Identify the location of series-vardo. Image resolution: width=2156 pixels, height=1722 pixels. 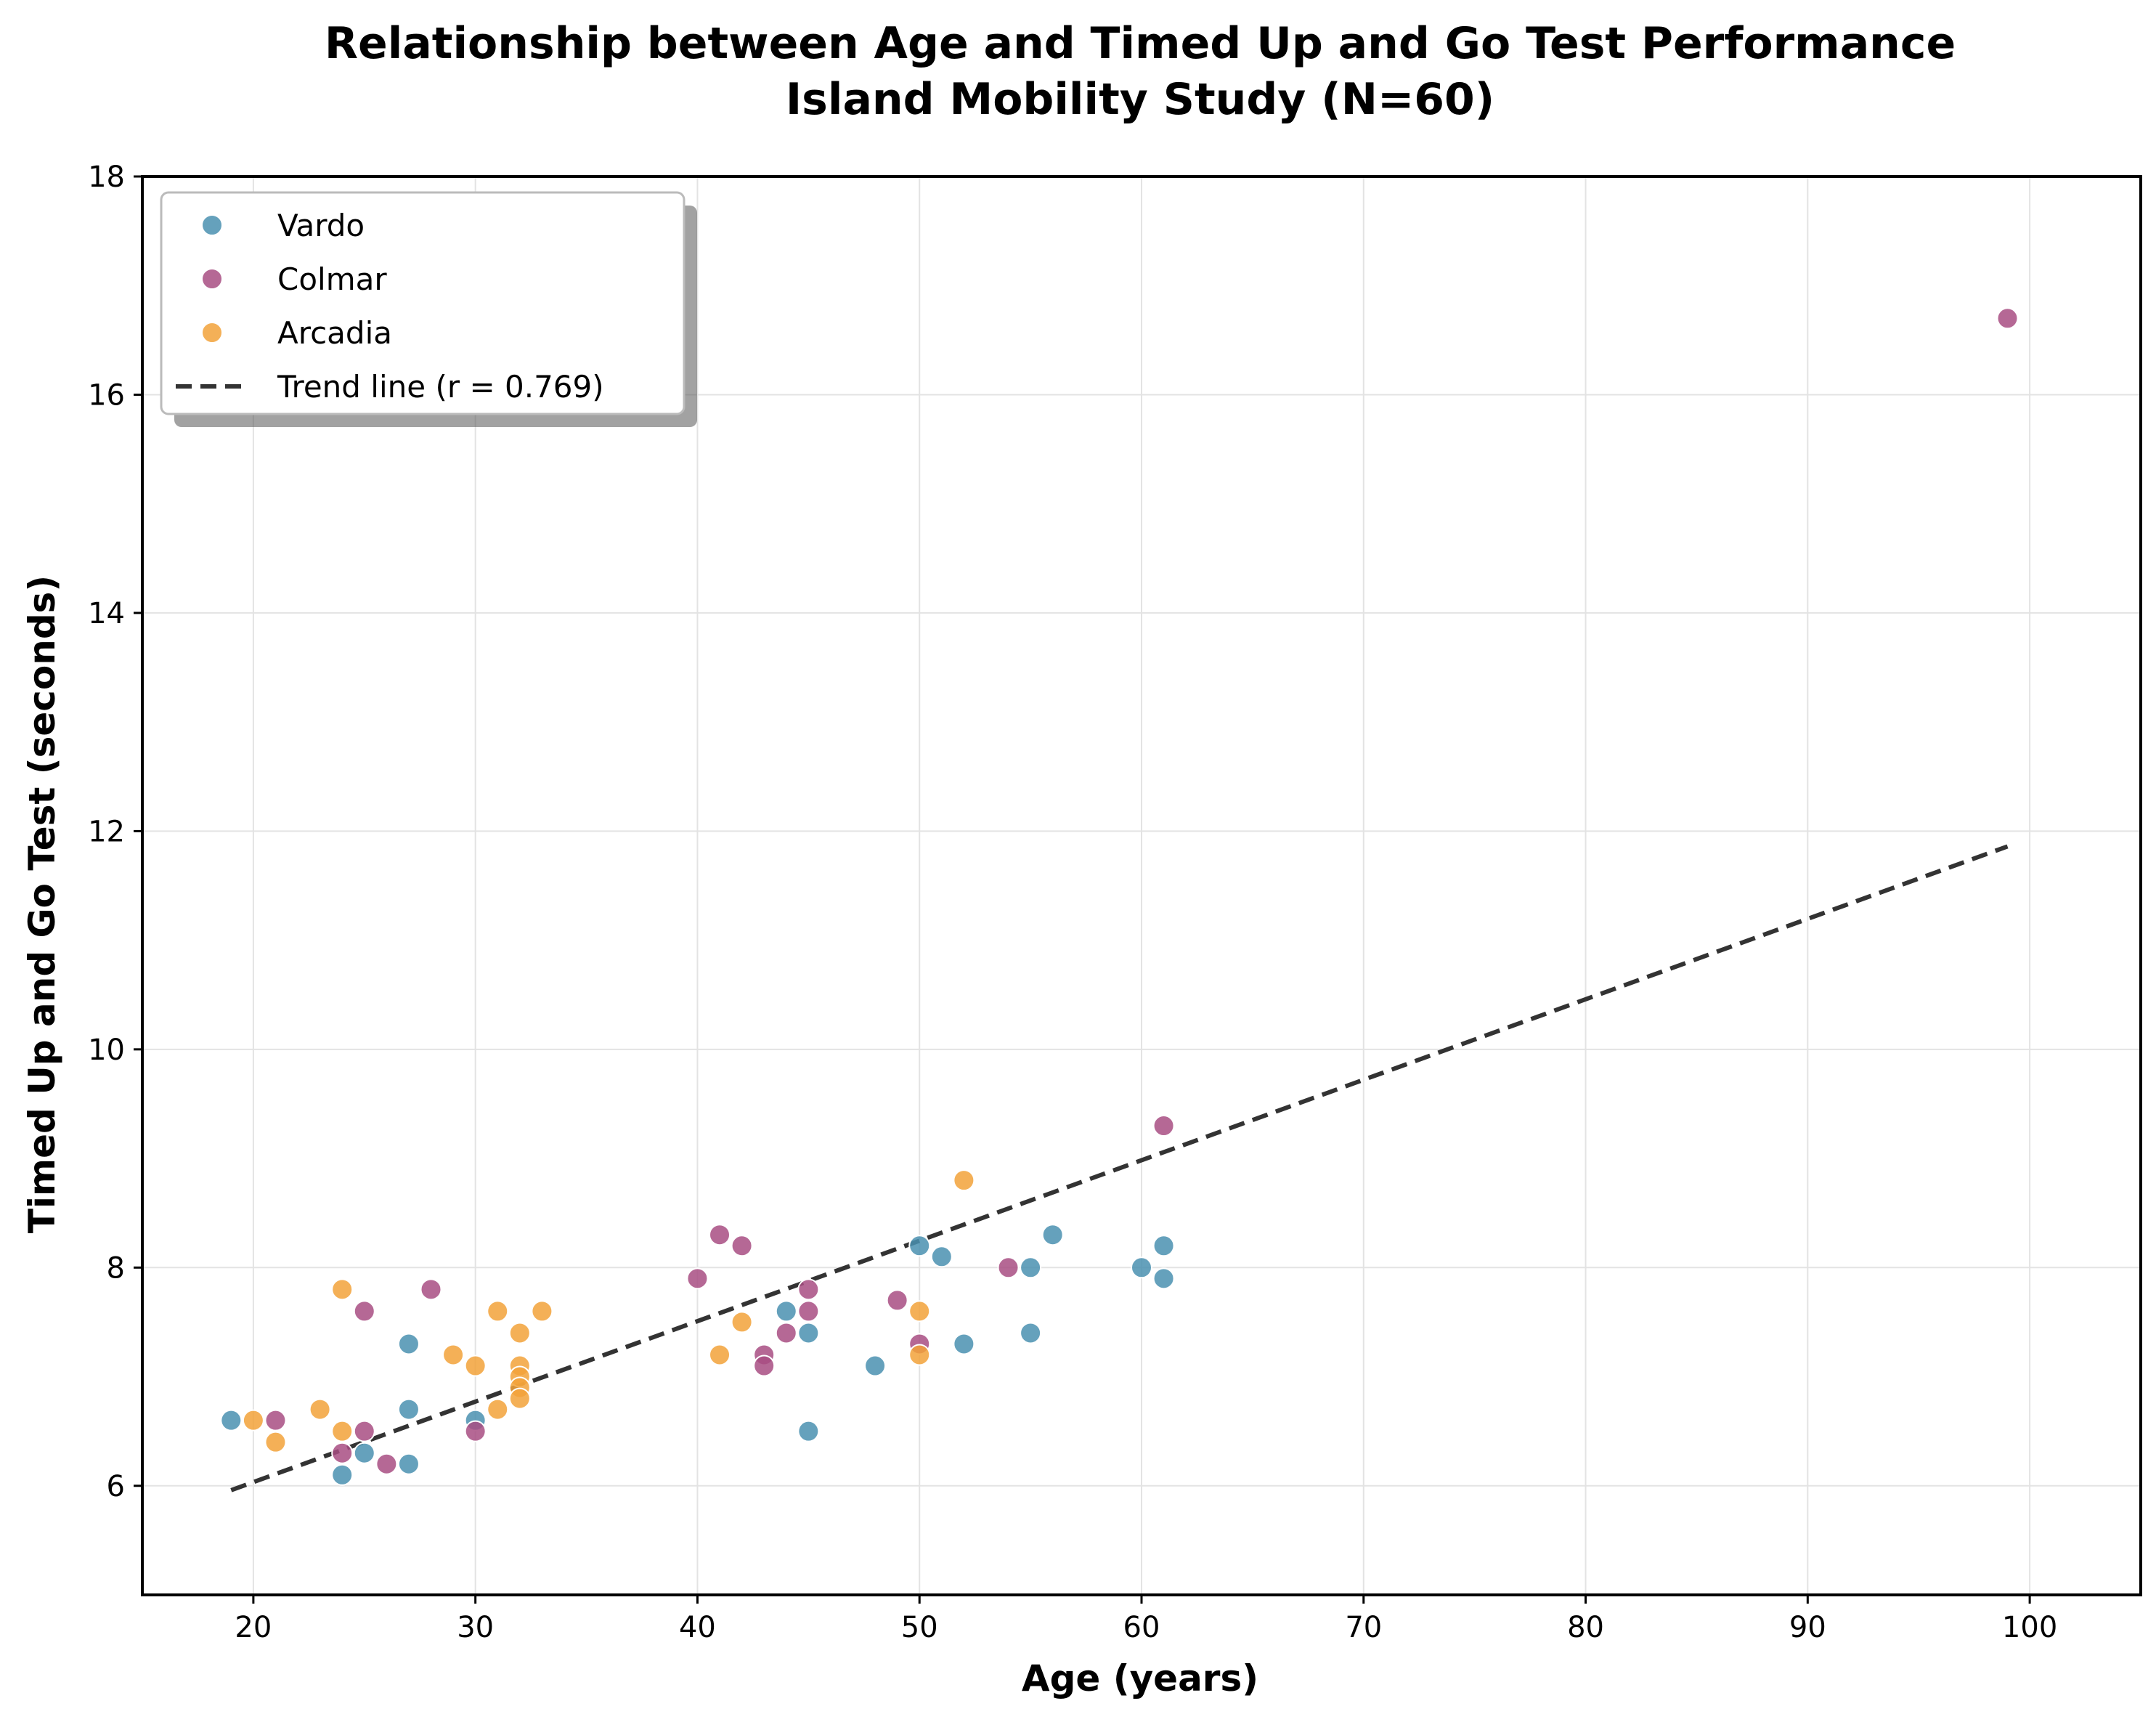
(697, 1355).